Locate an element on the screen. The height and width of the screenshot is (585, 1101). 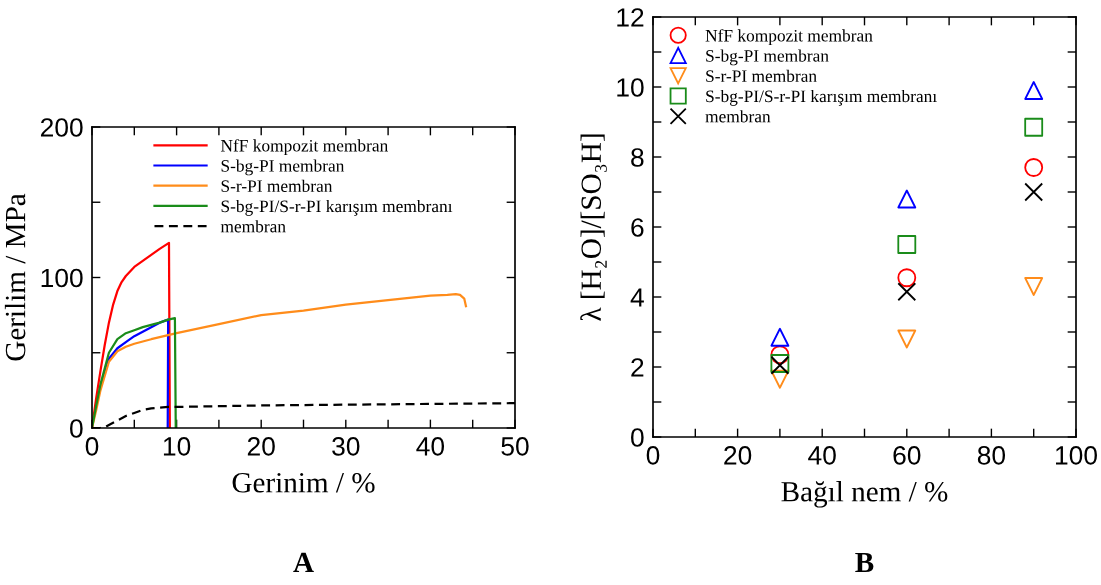
y-tick-label: 100 is located at coordinates (62, 278).